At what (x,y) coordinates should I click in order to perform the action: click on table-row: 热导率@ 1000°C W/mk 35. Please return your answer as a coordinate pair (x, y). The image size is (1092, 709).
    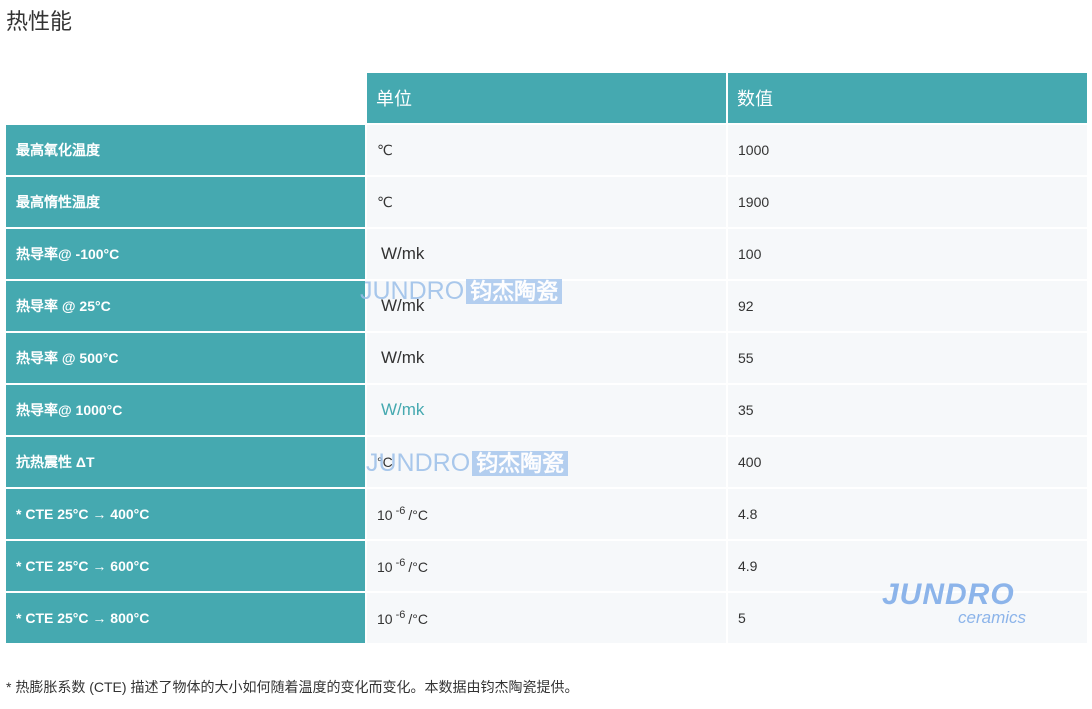
    Looking at the image, I should click on (546, 410).